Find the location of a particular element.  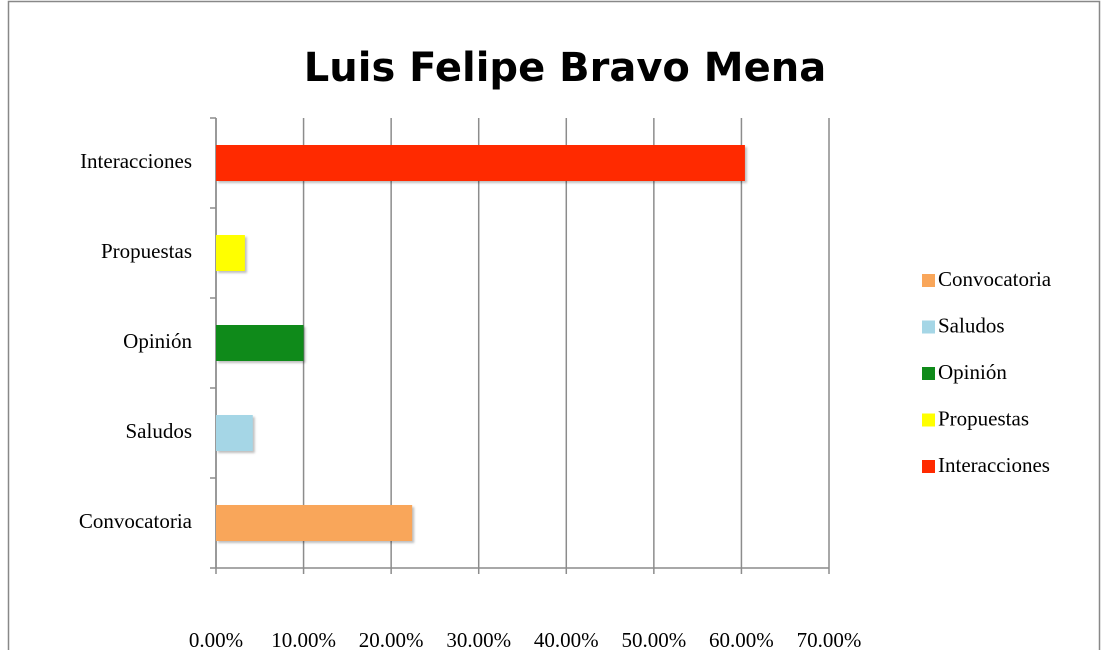

legend-label: Opinión is located at coordinates (972, 372).